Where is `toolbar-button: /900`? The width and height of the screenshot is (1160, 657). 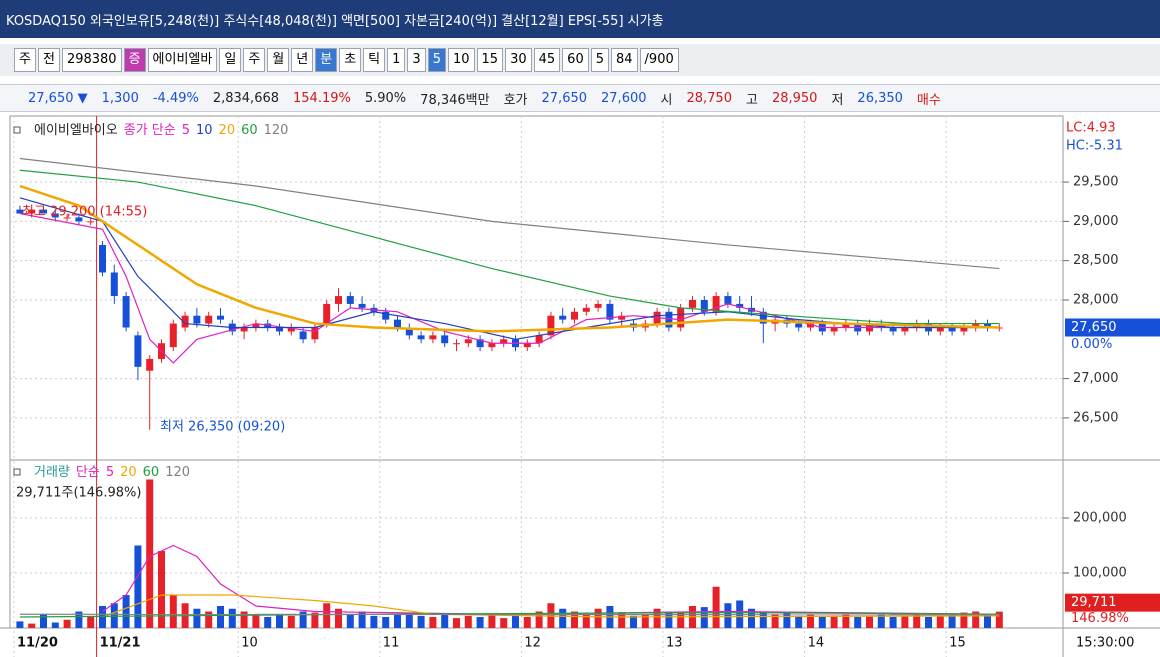 toolbar-button: /900 is located at coordinates (659, 60).